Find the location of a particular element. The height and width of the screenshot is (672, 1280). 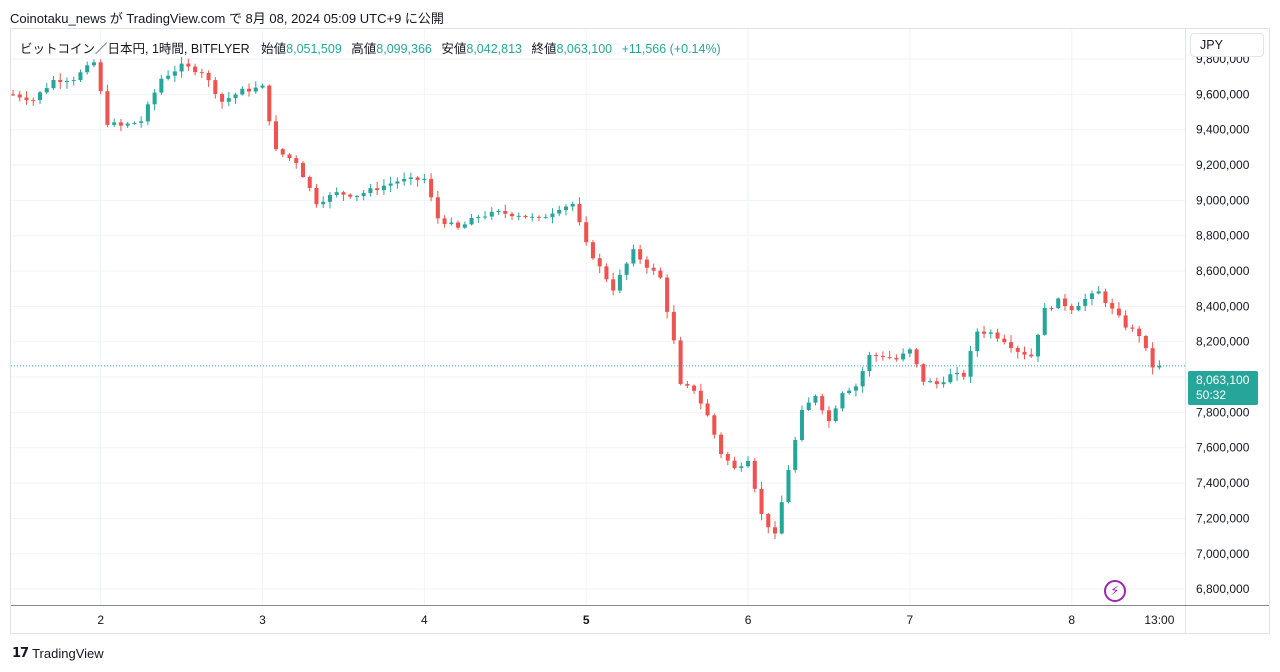

y-tick-label: 7,200,000 is located at coordinates (1223, 518).